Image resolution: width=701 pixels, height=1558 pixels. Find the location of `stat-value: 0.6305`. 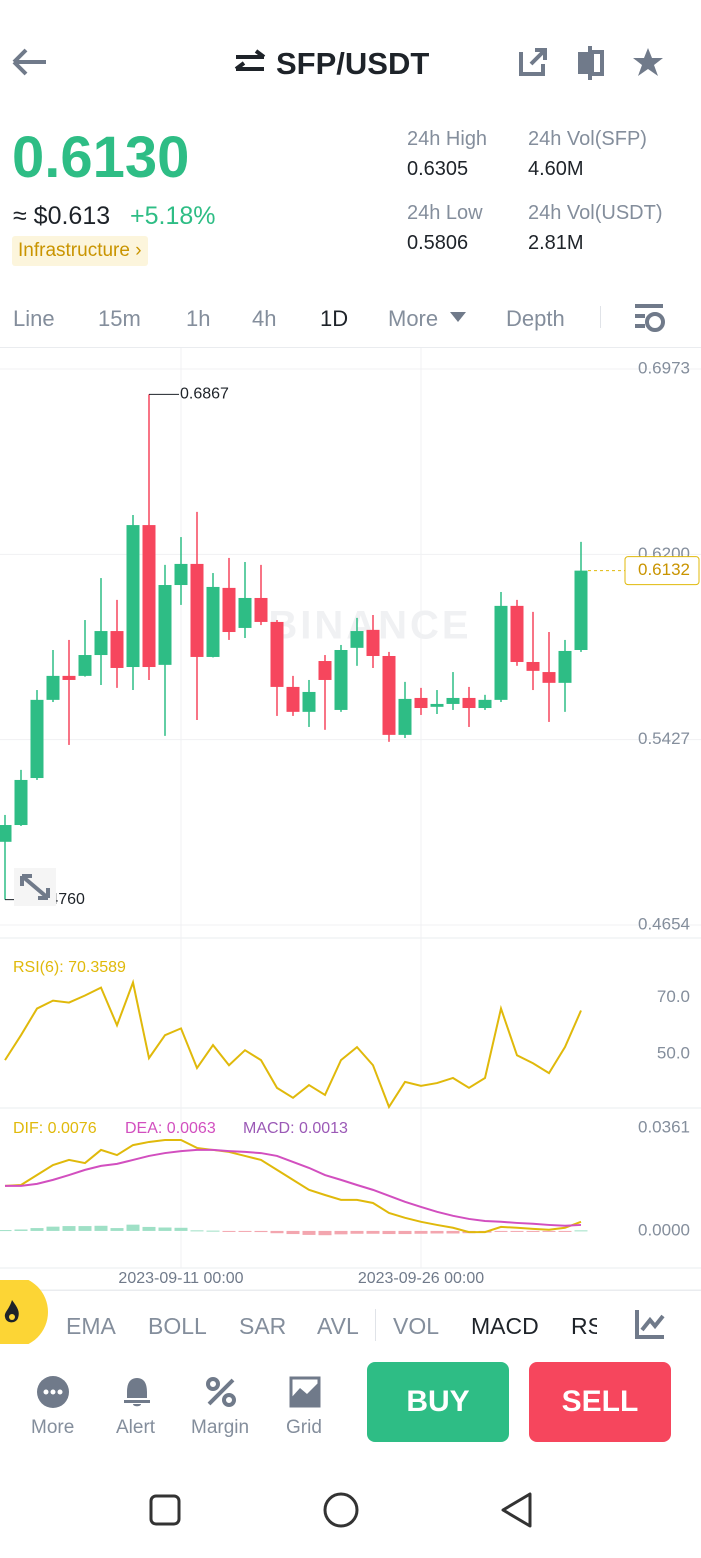

stat-value: 0.6305 is located at coordinates (438, 169).